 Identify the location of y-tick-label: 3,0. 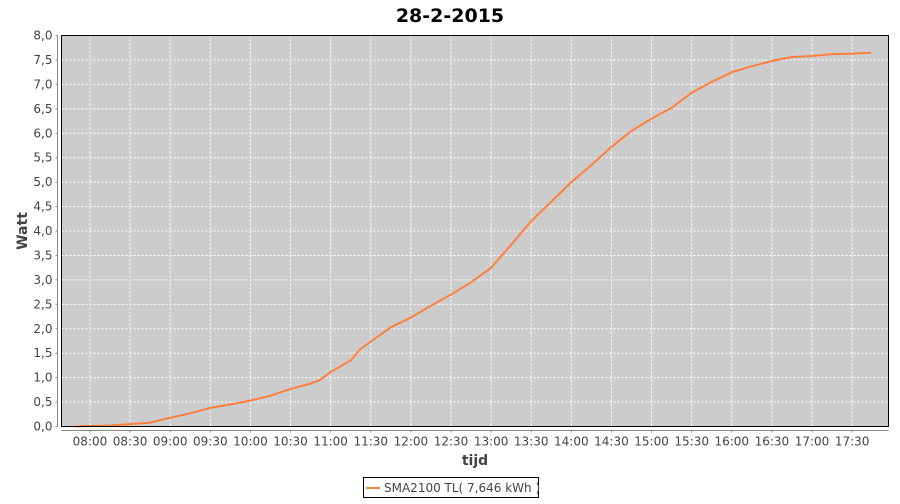
(42, 280).